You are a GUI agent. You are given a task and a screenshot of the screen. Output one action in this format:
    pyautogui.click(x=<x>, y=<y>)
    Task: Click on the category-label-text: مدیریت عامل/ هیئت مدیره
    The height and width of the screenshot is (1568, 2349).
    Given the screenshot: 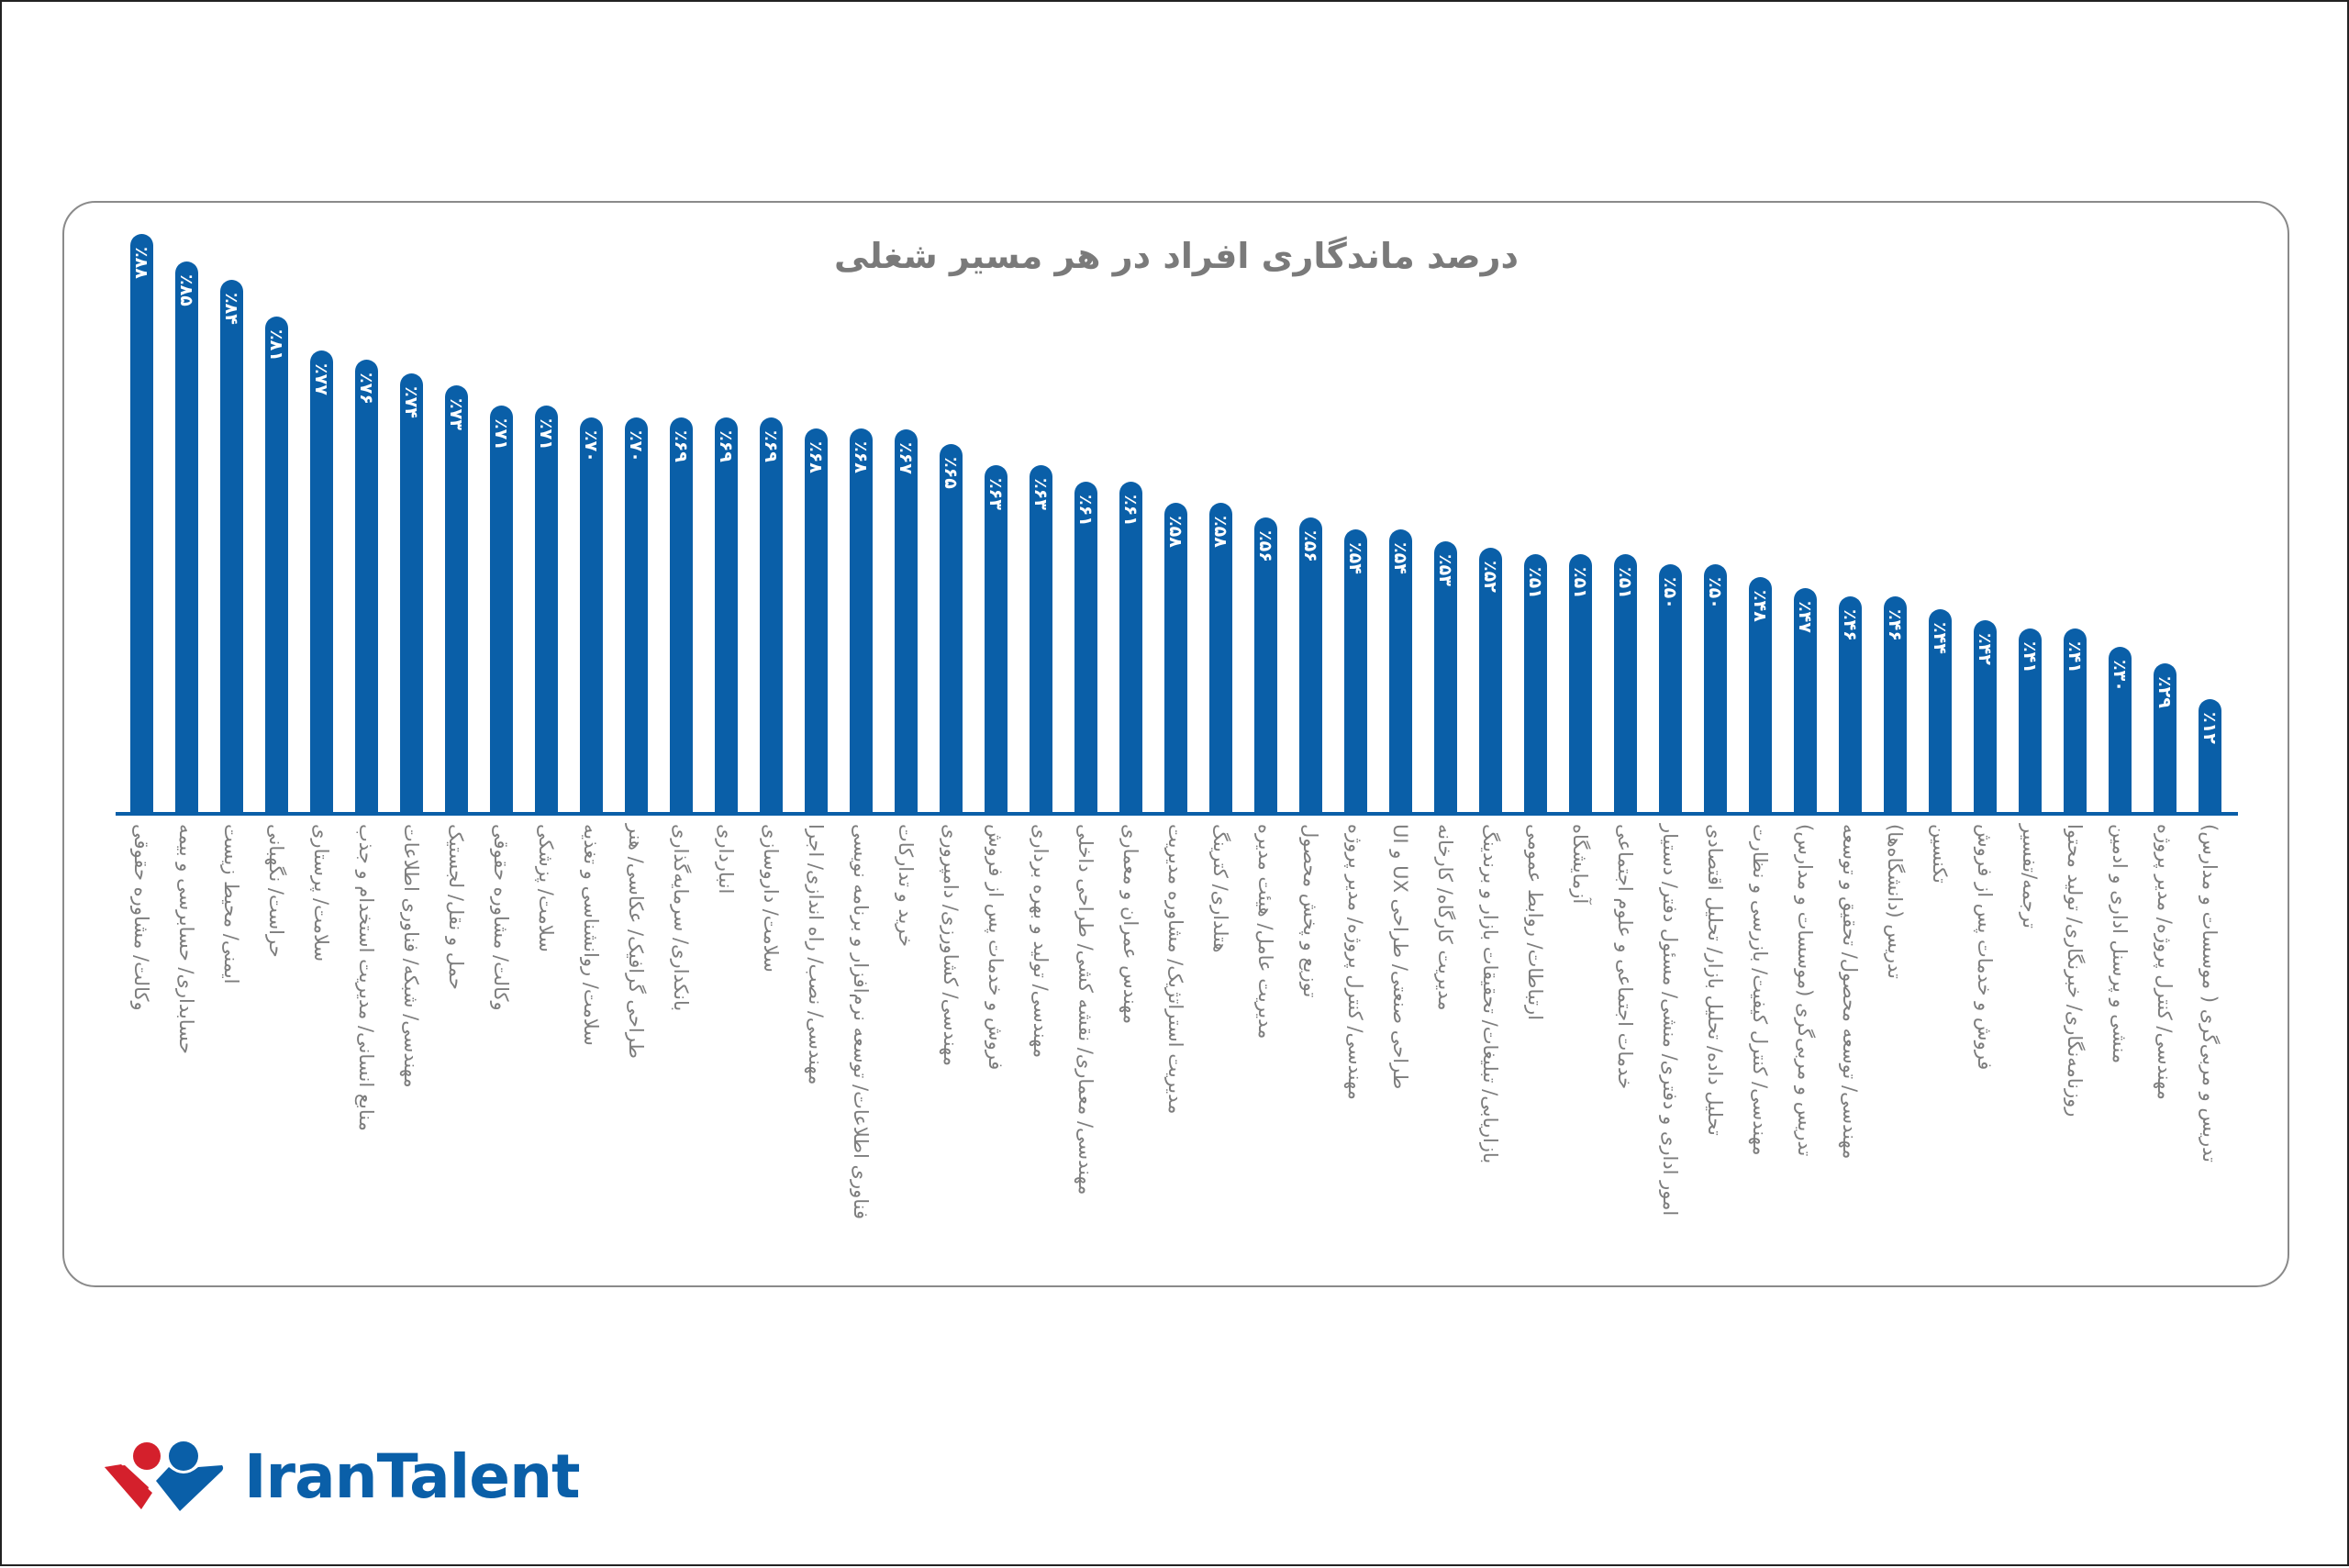 What is the action you would take?
    pyautogui.click(x=1265, y=932)
    